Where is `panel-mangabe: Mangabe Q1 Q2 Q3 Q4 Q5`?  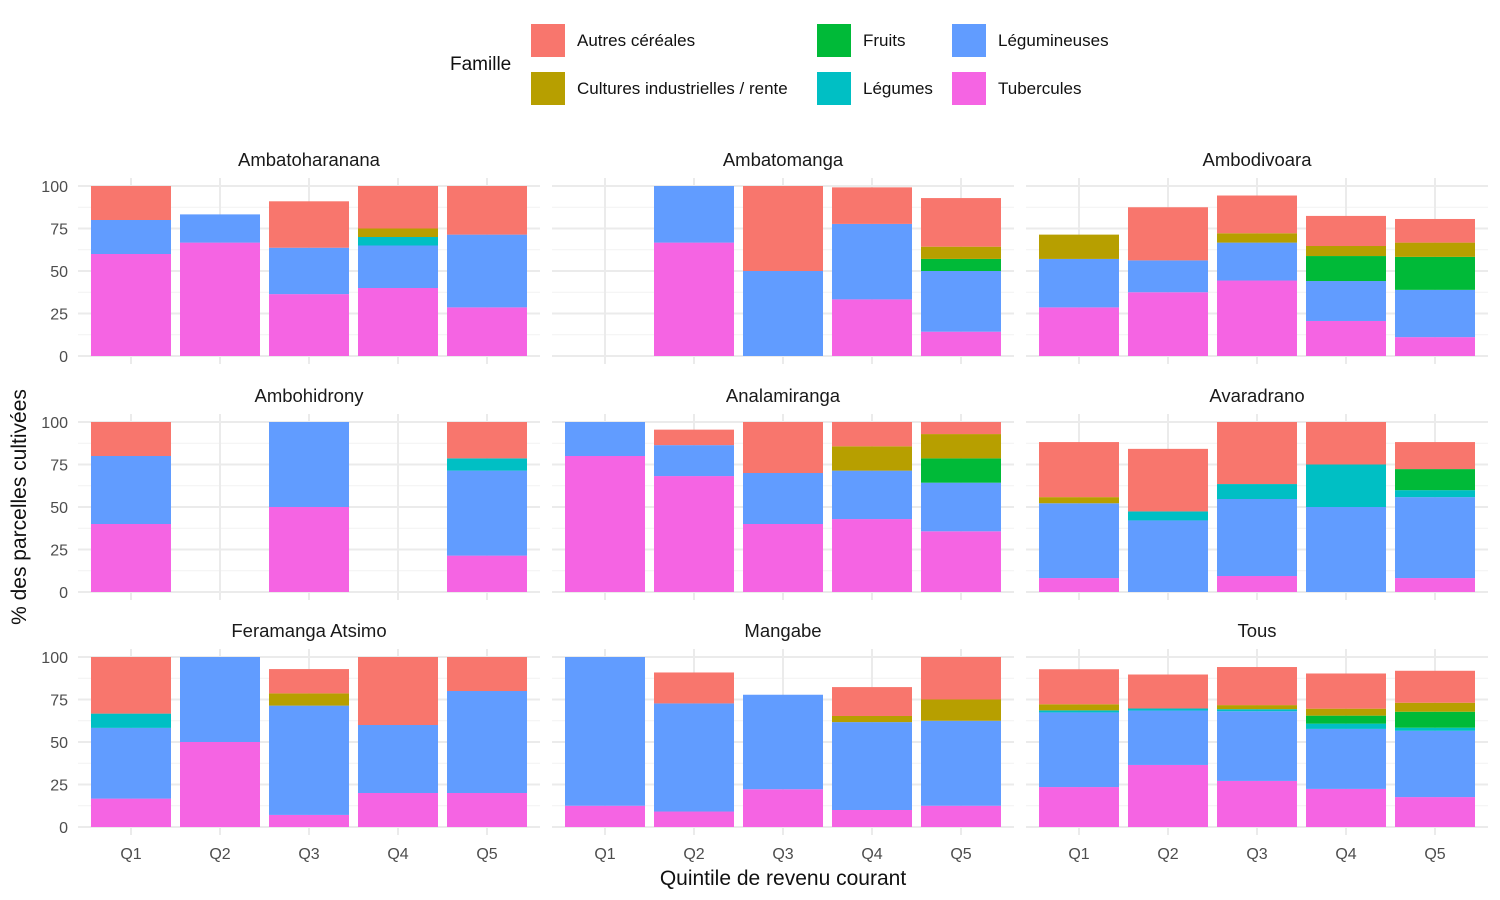
panel-mangabe: Mangabe Q1 Q2 Q3 Q4 Q5 is located at coordinates (783, 741).